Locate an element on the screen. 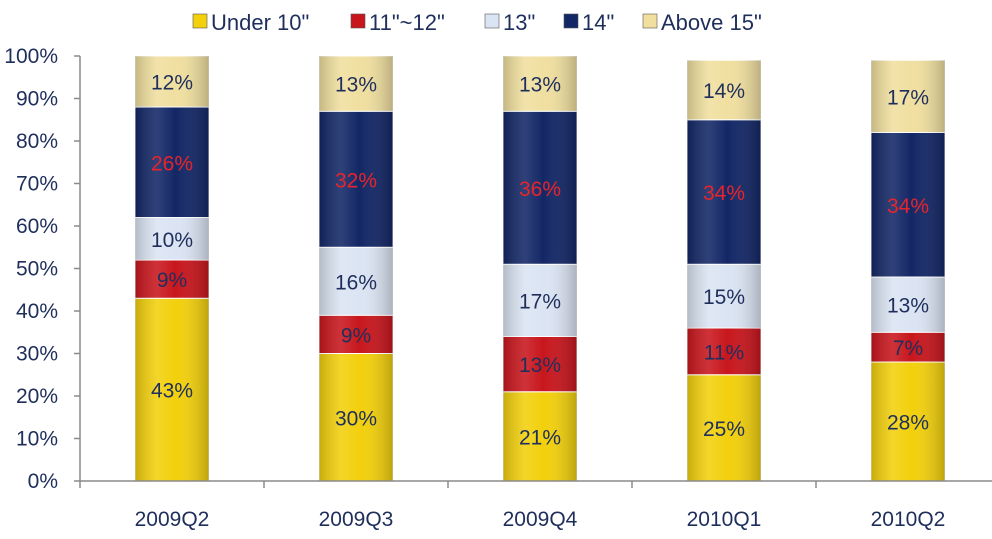 The height and width of the screenshot is (539, 992). x-axis: 2009Q2 2009Q3 2009Q4 2010Q1 2010Q2 is located at coordinates (535, 505).